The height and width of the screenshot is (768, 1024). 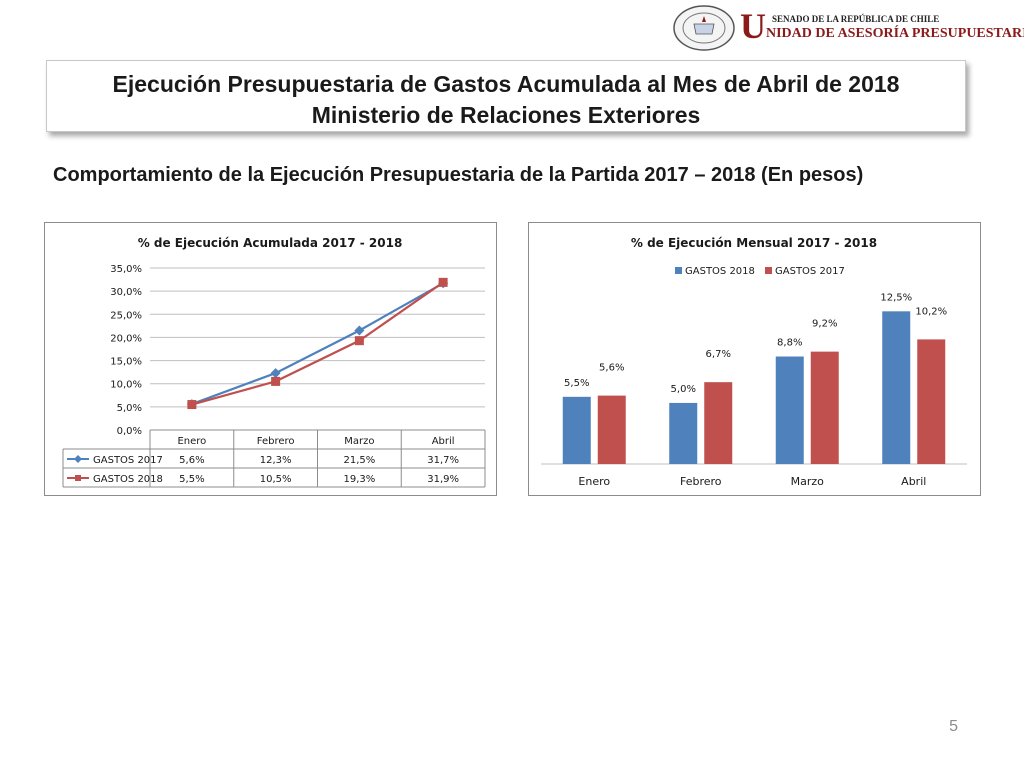 I want to click on table-value: 19,3%, so click(x=359, y=479).